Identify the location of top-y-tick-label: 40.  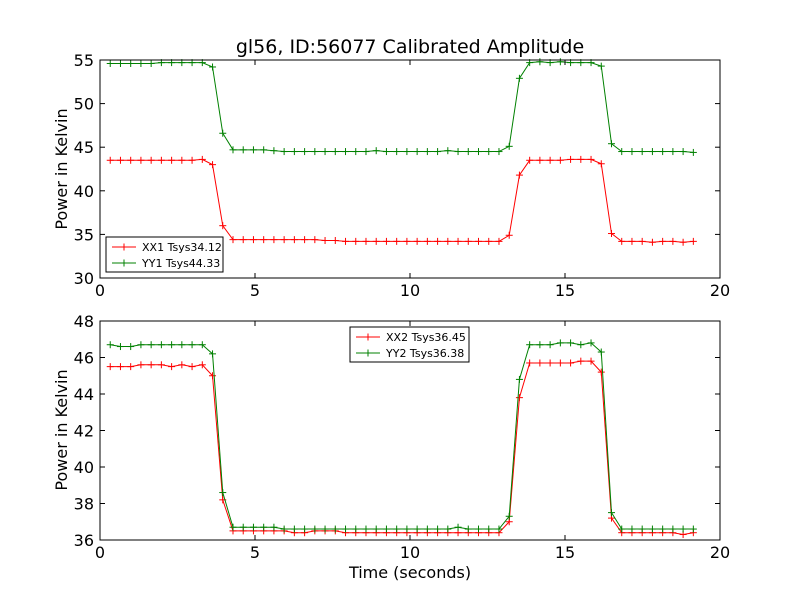
(84, 191).